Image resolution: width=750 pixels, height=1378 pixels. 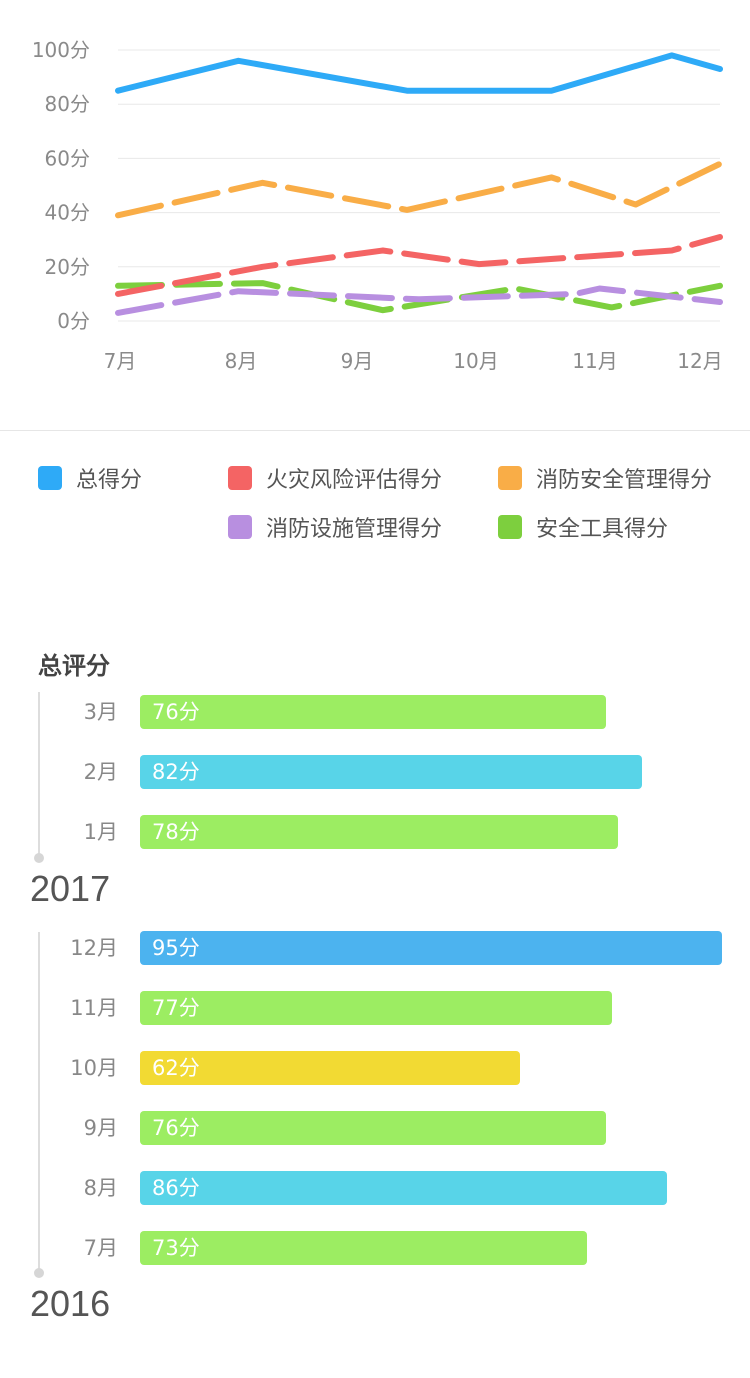 I want to click on month-label: 3月, so click(x=100, y=712).